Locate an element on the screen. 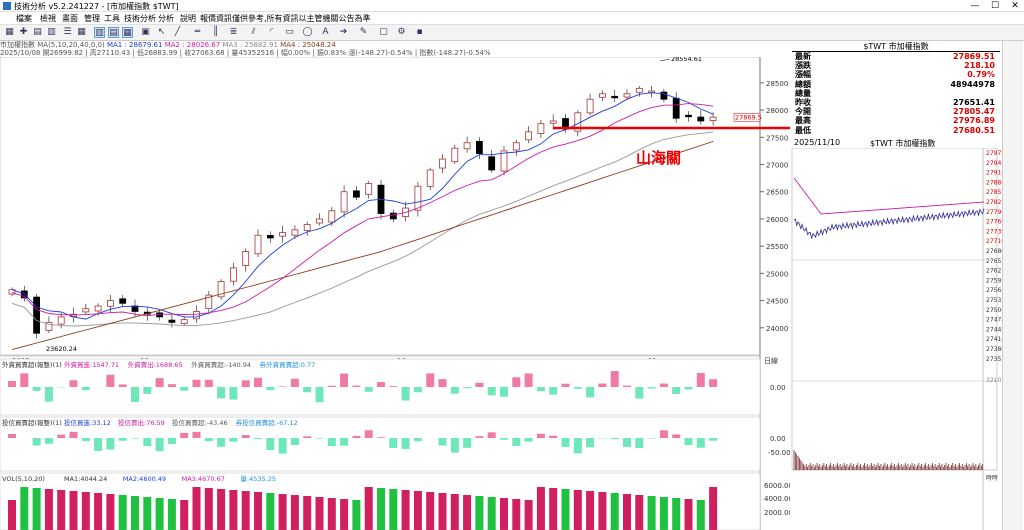 The width and height of the screenshot is (1024, 530). text-icon: A is located at coordinates (325, 32).